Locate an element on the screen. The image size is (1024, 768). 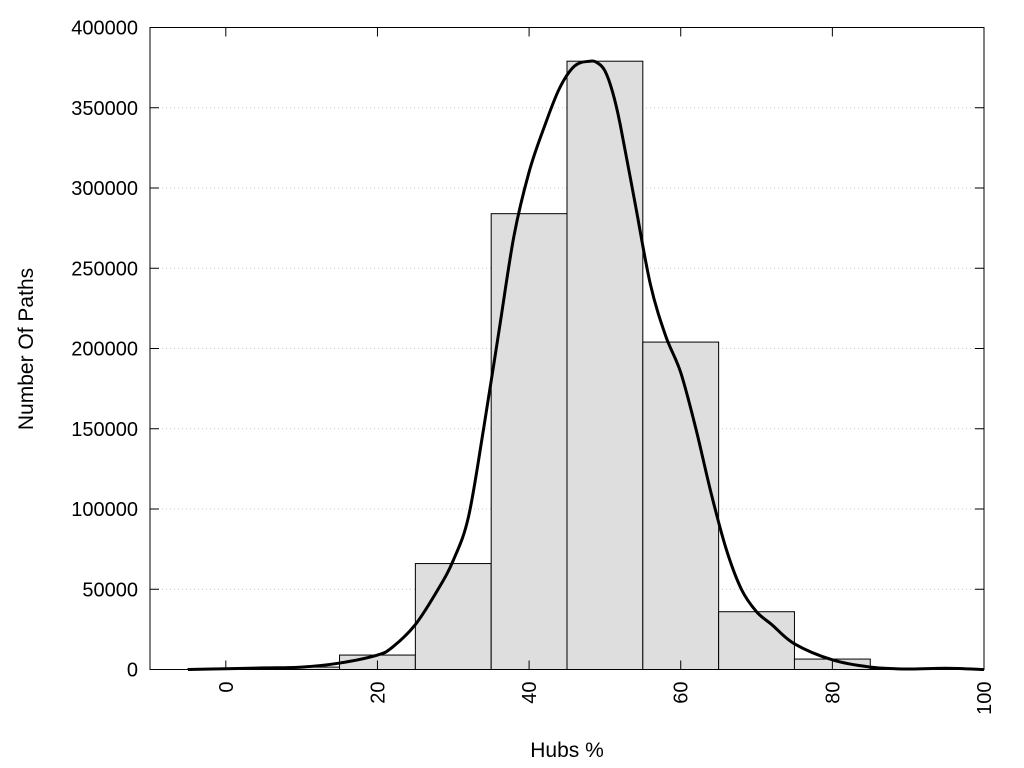
x-tick-label-2: 40 is located at coordinates (530, 693).